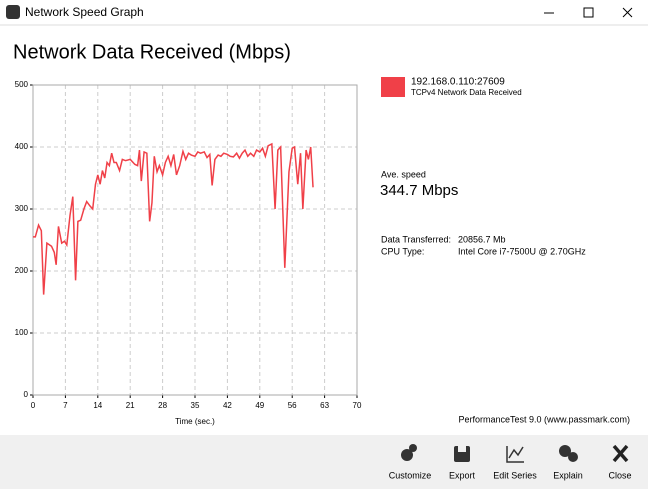 Image resolution: width=648 pixels, height=489 pixels. What do you see at coordinates (195, 421) in the screenshot?
I see `x-axis-label: Time (sec.)` at bounding box center [195, 421].